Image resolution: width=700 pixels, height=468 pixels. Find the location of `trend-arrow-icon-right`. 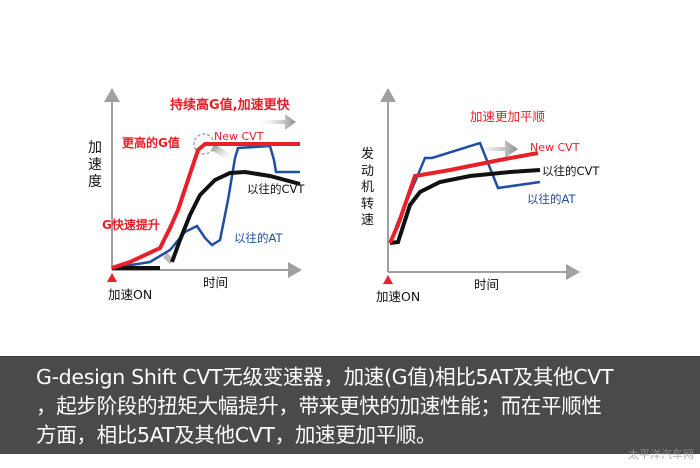

trend-arrow-icon-right is located at coordinates (494, 149).